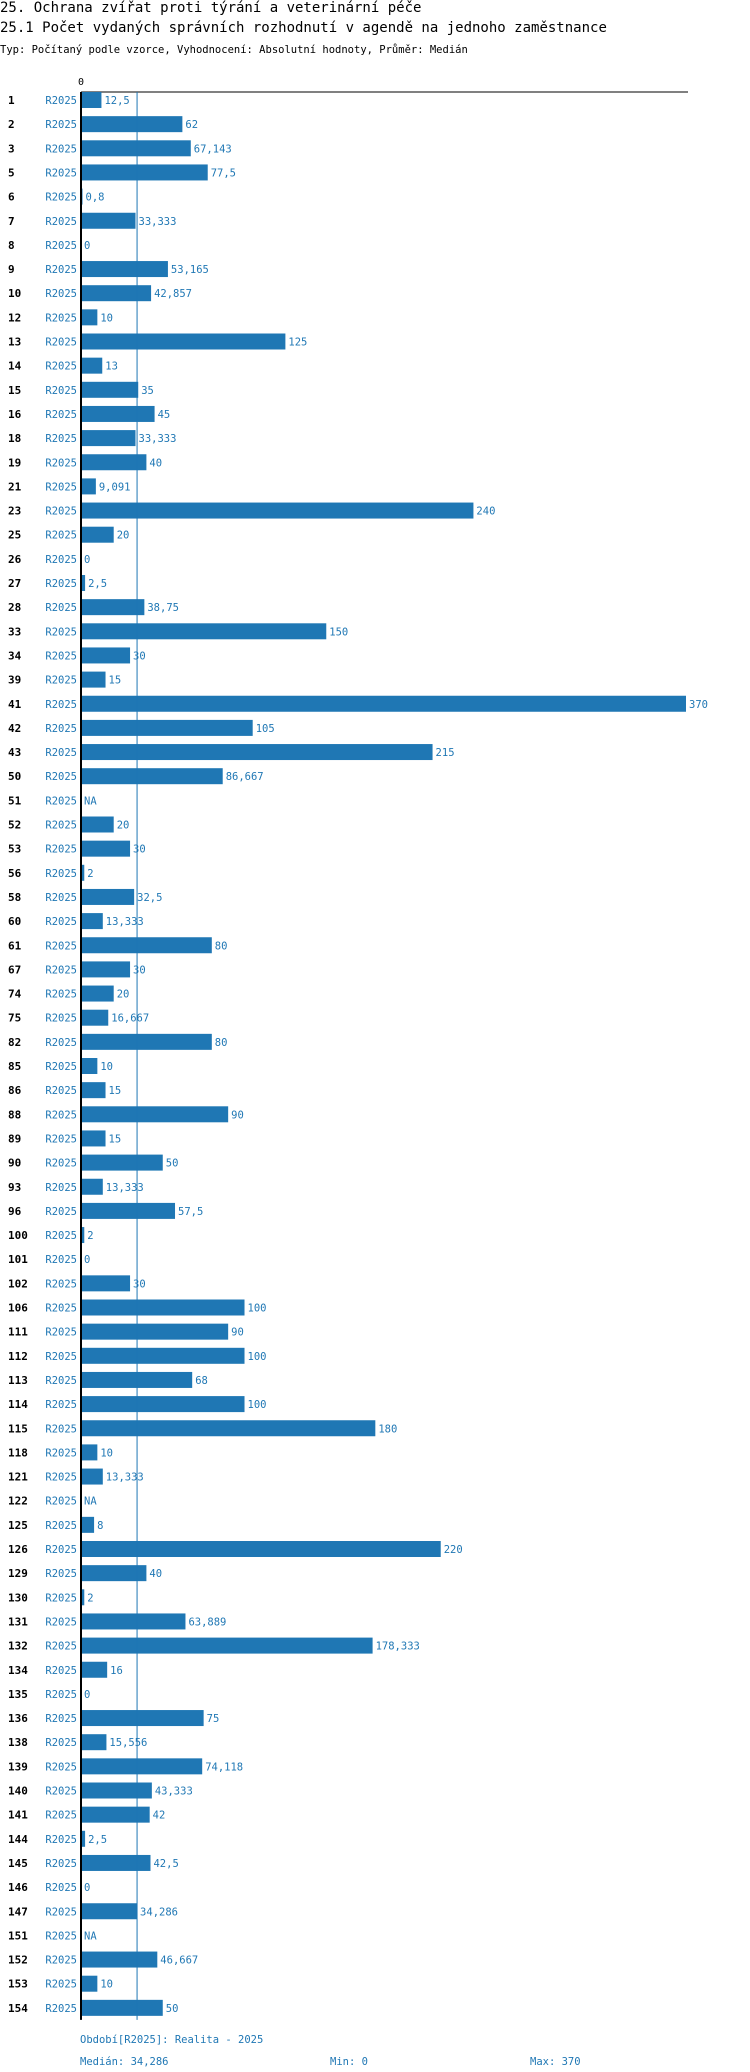 Image resolution: width=750 pixels, height=2072 pixels. I want to click on bar-value-label: 63,889, so click(207, 1622).